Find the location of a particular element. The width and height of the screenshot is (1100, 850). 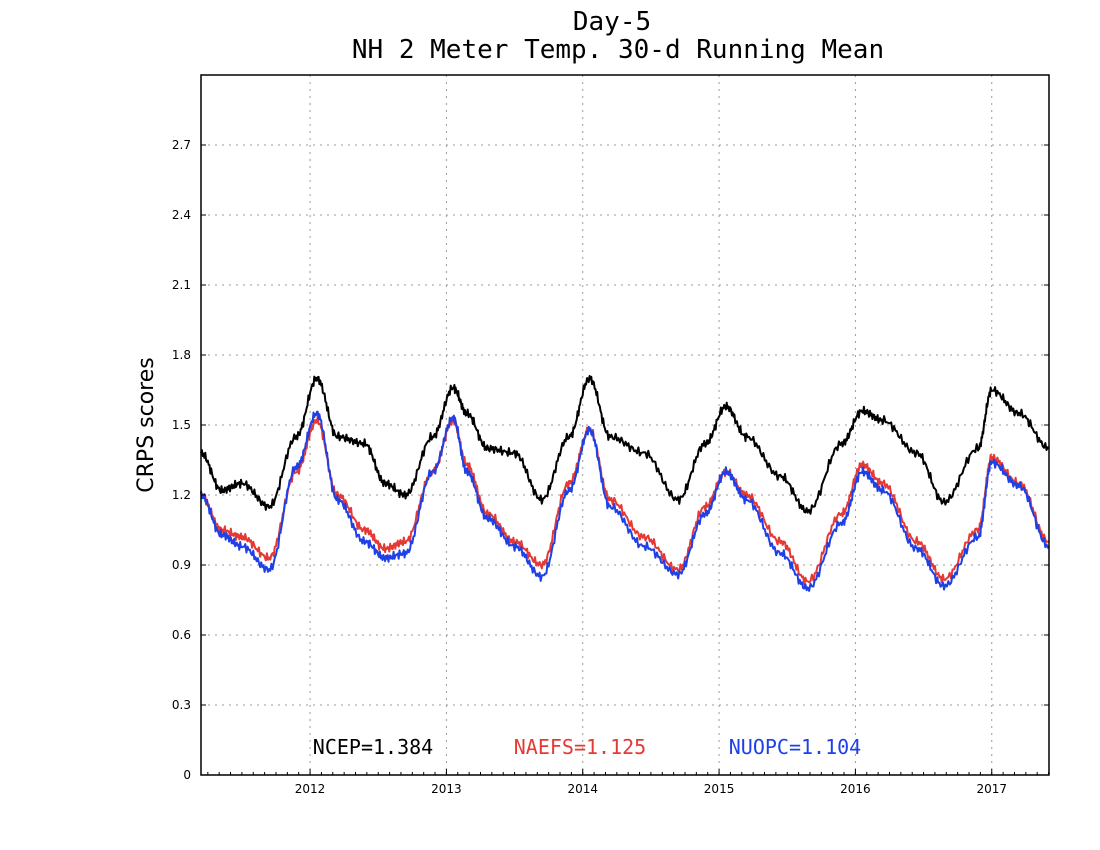

x-tick-label: 2012 is located at coordinates (310, 789).